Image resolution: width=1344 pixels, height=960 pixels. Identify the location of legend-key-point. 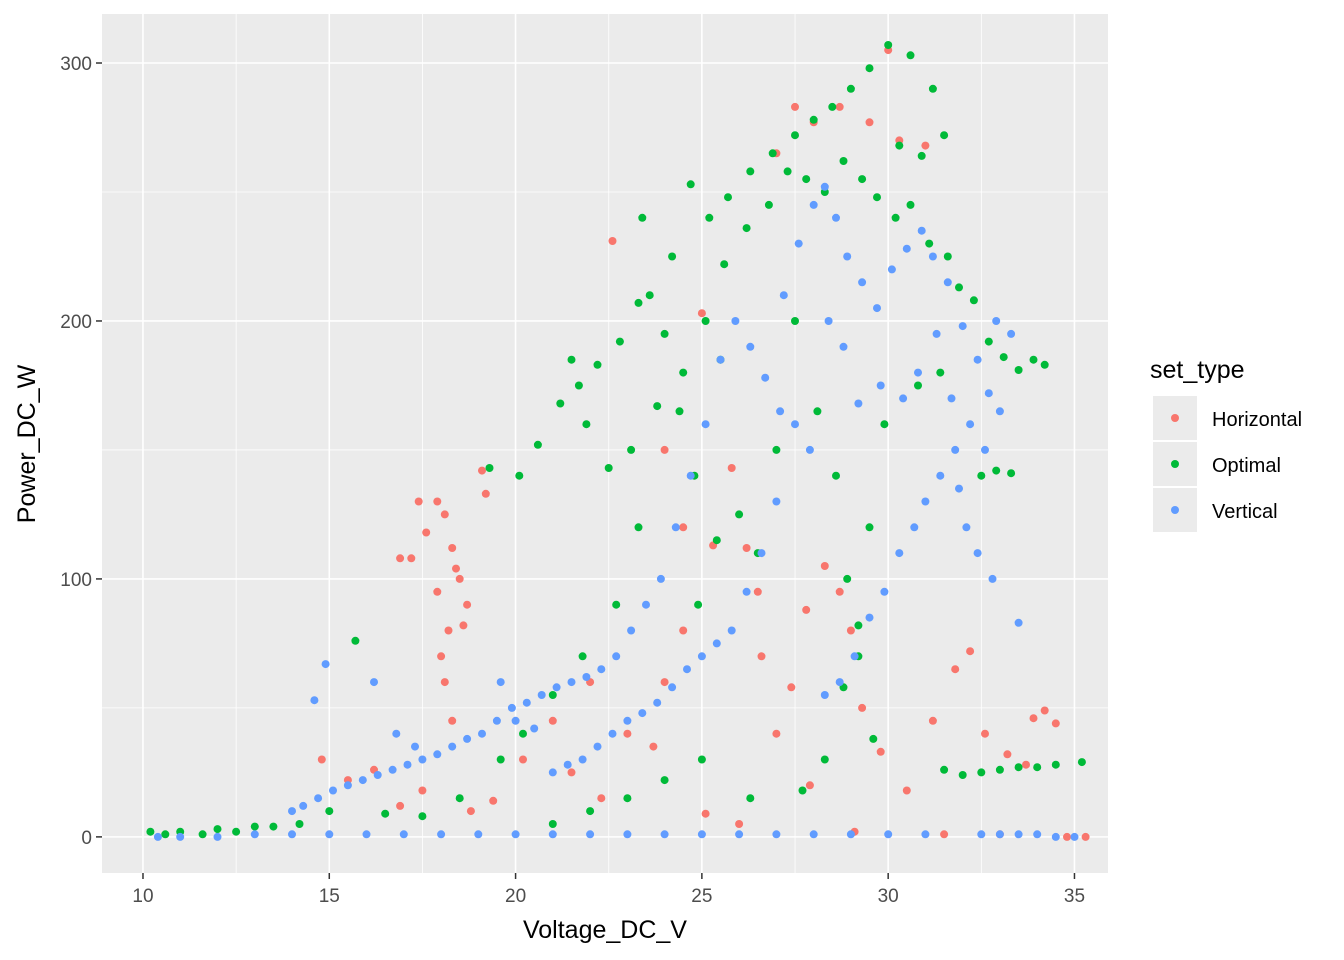
(1175, 464).